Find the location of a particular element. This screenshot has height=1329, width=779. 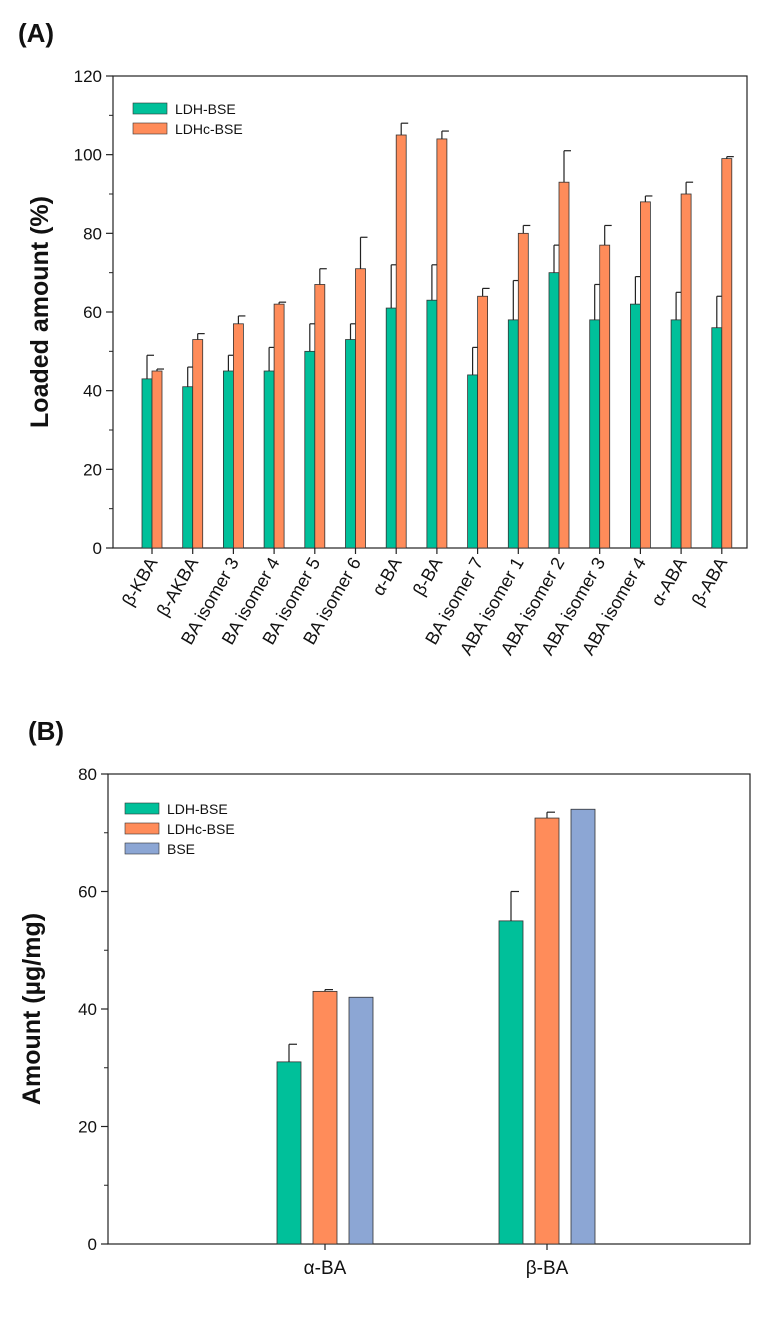

x-tick-label: β-ABA is located at coordinates (710, 581).